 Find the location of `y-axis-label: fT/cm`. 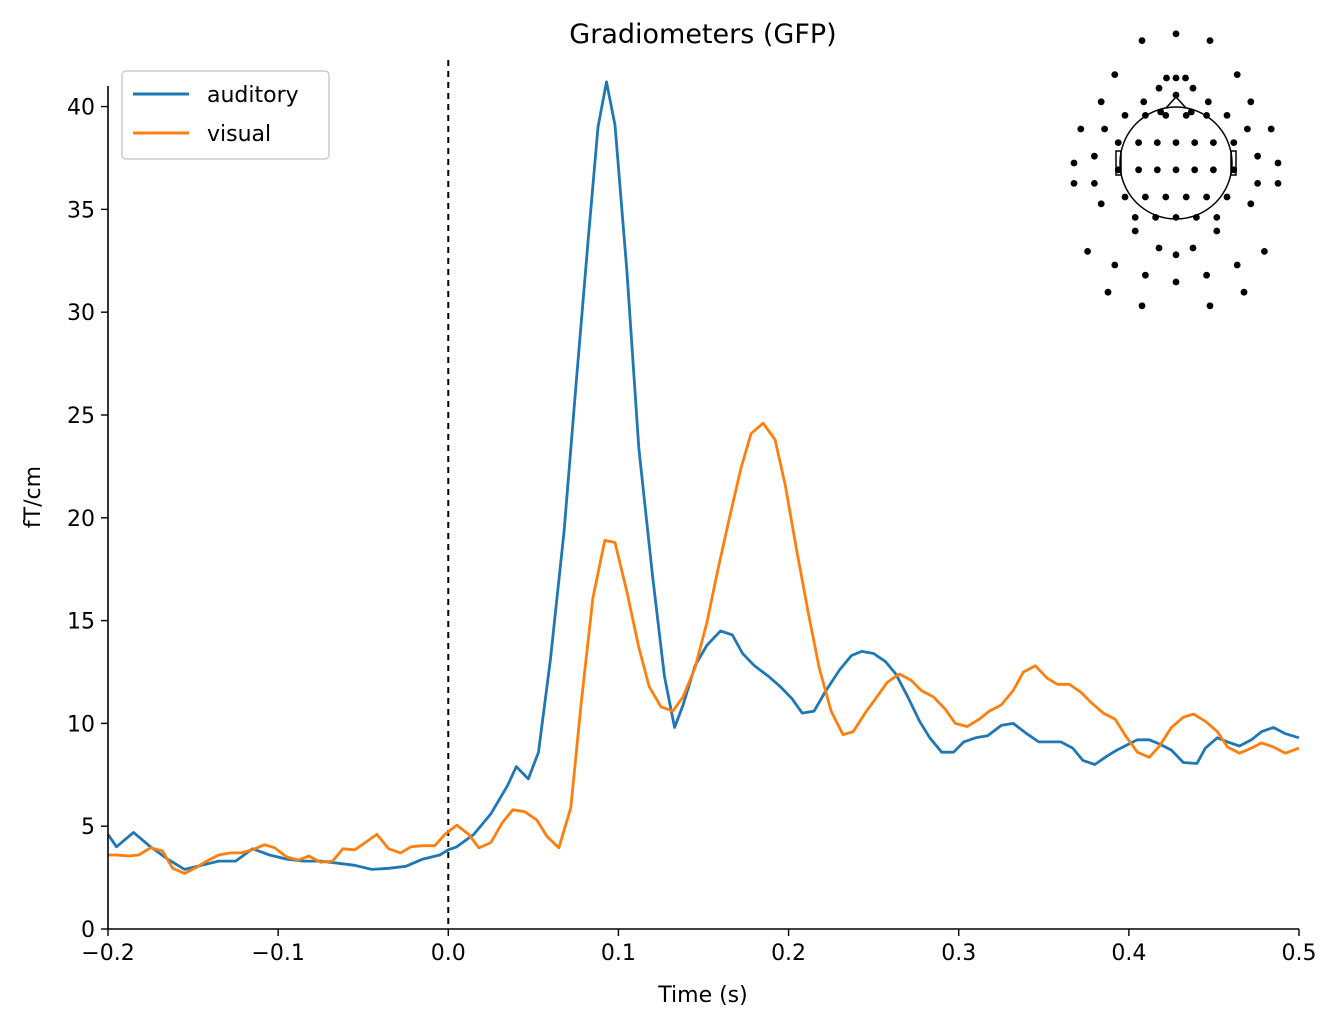

y-axis-label: fT/cm is located at coordinates (33, 497).